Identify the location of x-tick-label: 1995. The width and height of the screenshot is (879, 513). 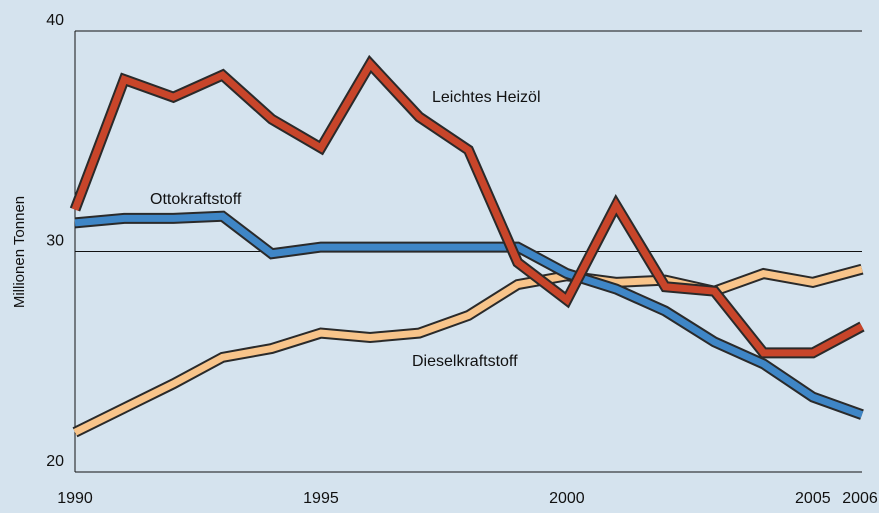
(321, 498).